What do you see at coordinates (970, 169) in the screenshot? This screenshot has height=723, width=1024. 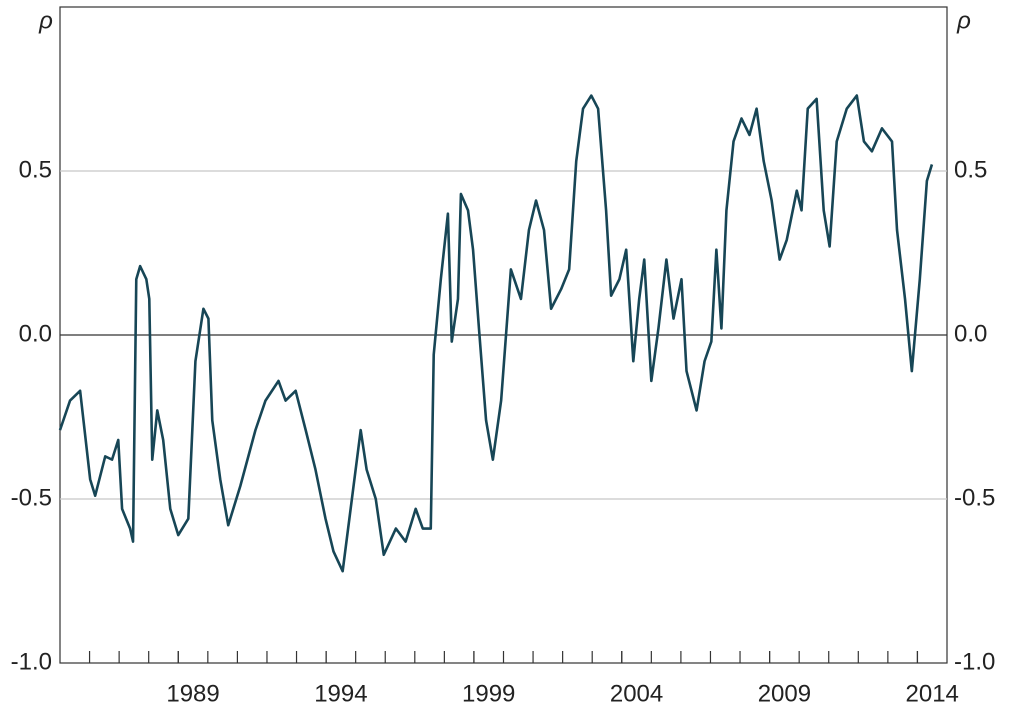 I see `y2-tick-label: 0.5` at bounding box center [970, 169].